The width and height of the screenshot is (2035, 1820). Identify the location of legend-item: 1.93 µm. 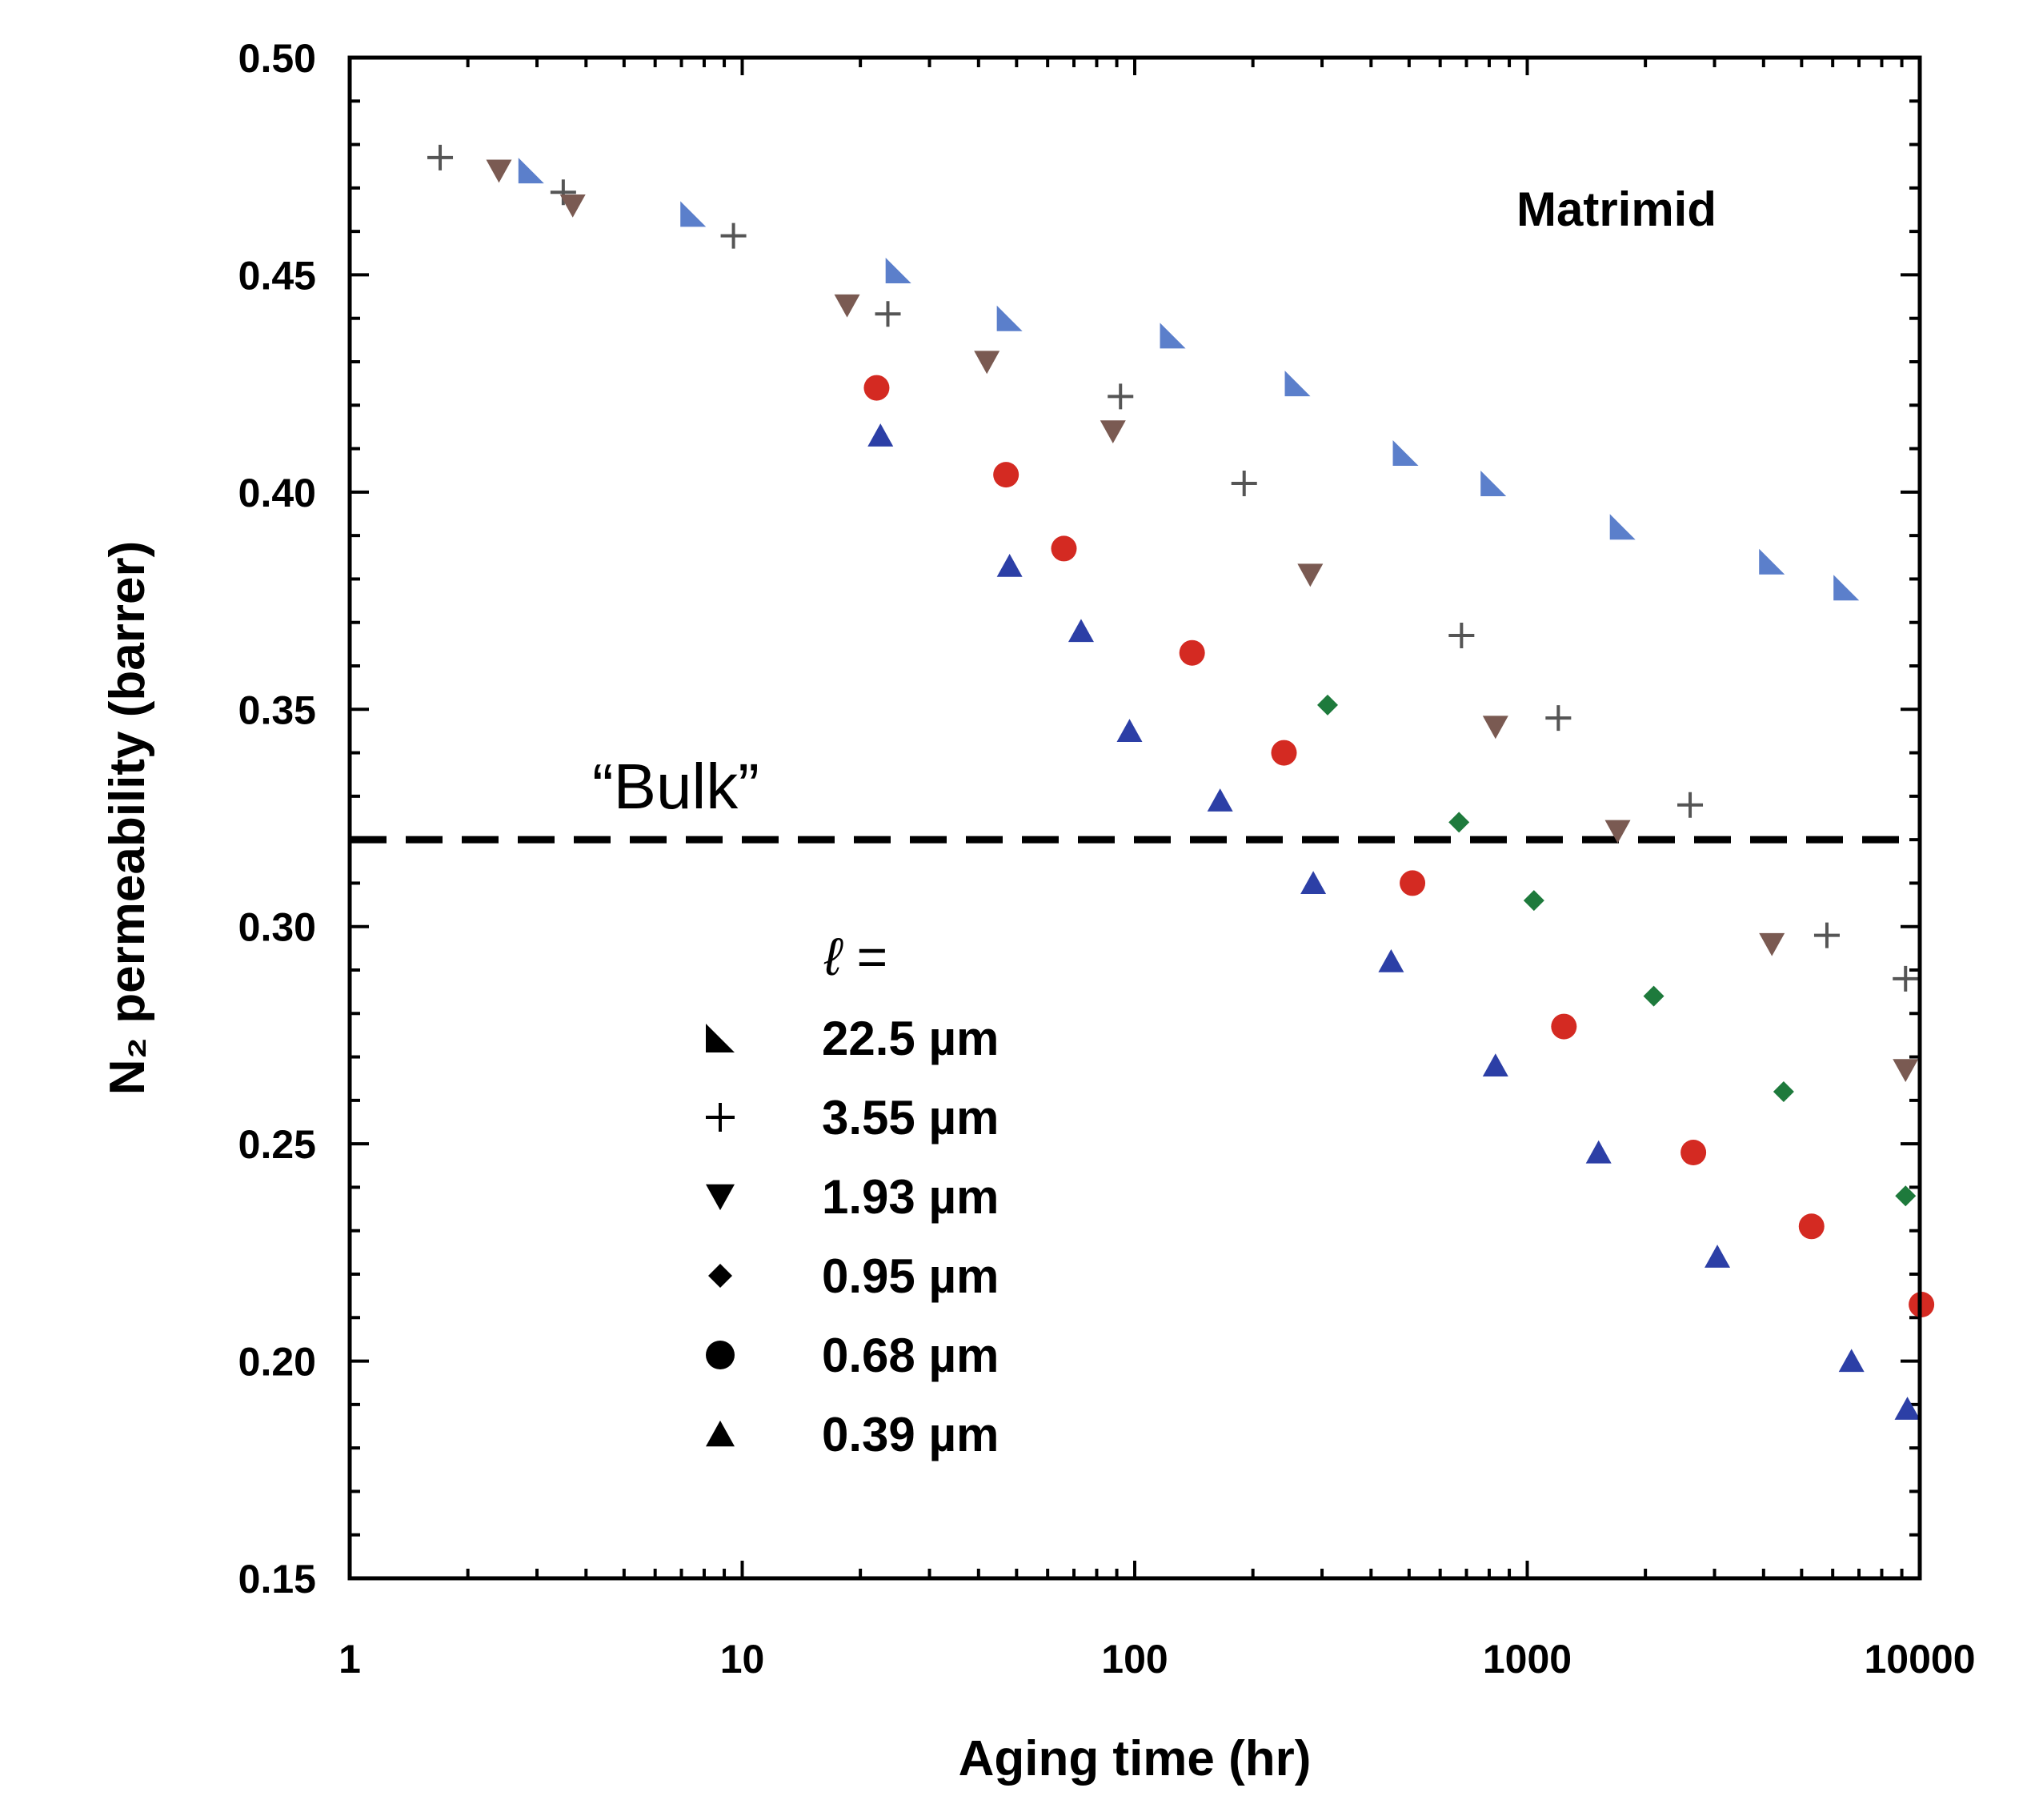
(852, 1197).